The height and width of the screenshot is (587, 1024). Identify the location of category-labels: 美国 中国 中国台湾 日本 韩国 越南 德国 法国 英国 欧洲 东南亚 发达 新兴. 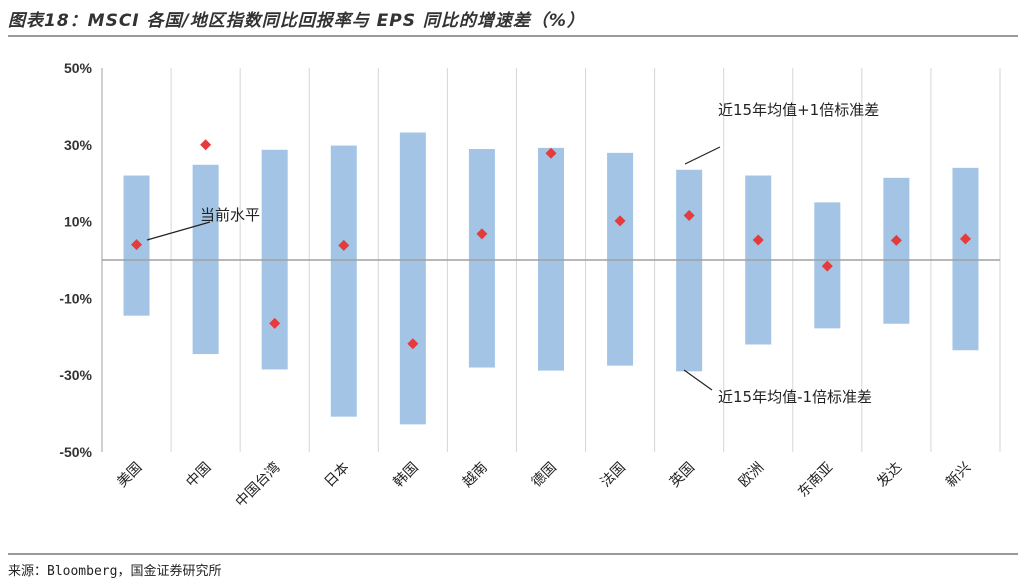
(544, 485).